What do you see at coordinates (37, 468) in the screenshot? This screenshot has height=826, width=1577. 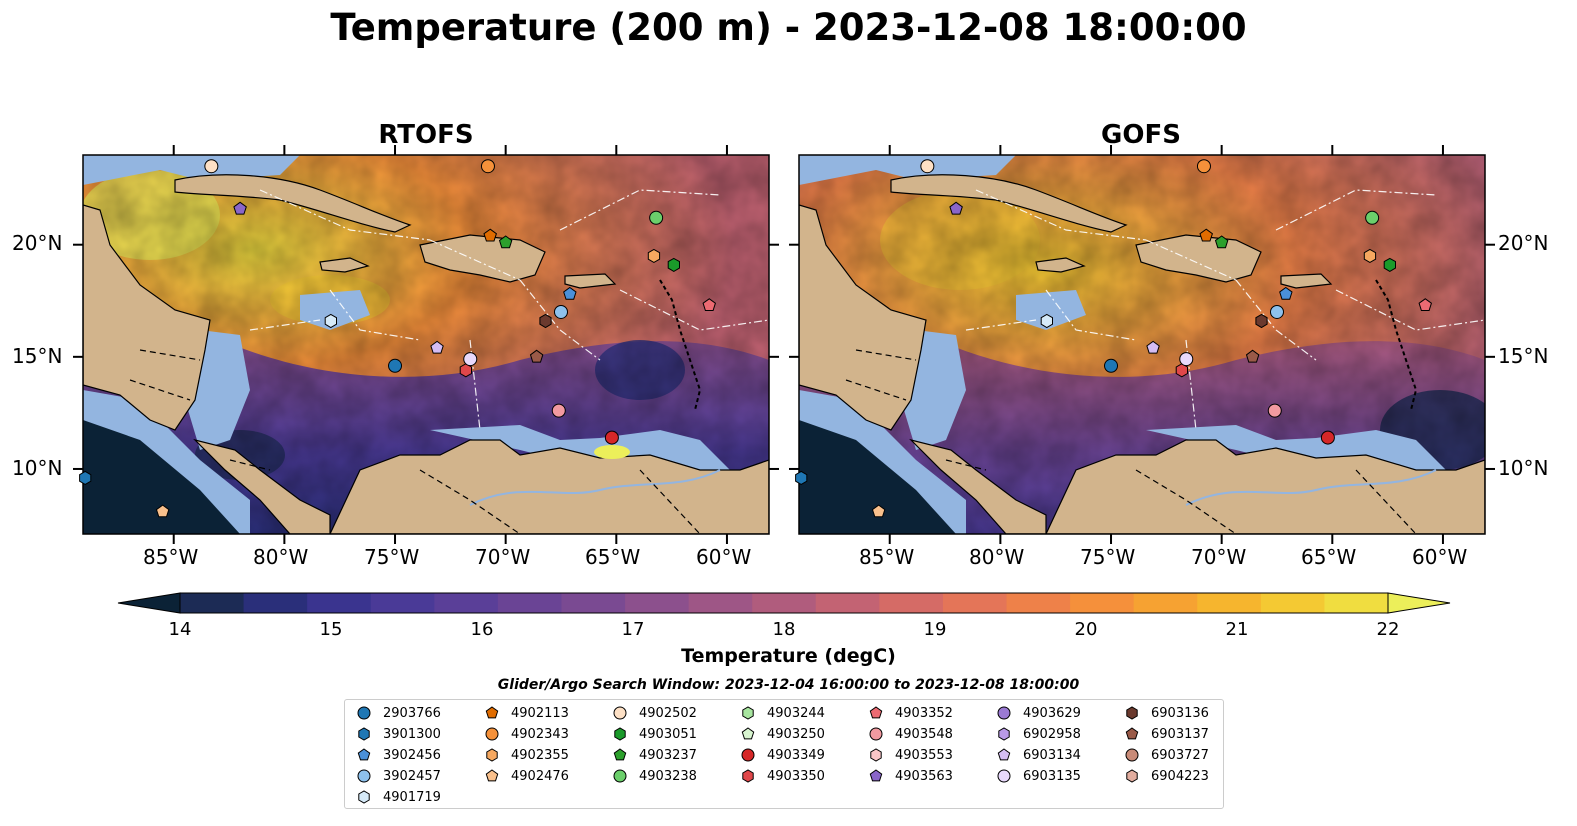 I see `lat-tick-10n-left: 10°N` at bounding box center [37, 468].